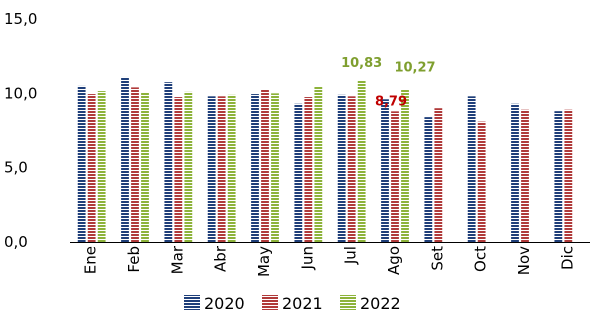  I want to click on bar-2021-Jul, so click(351, 169).